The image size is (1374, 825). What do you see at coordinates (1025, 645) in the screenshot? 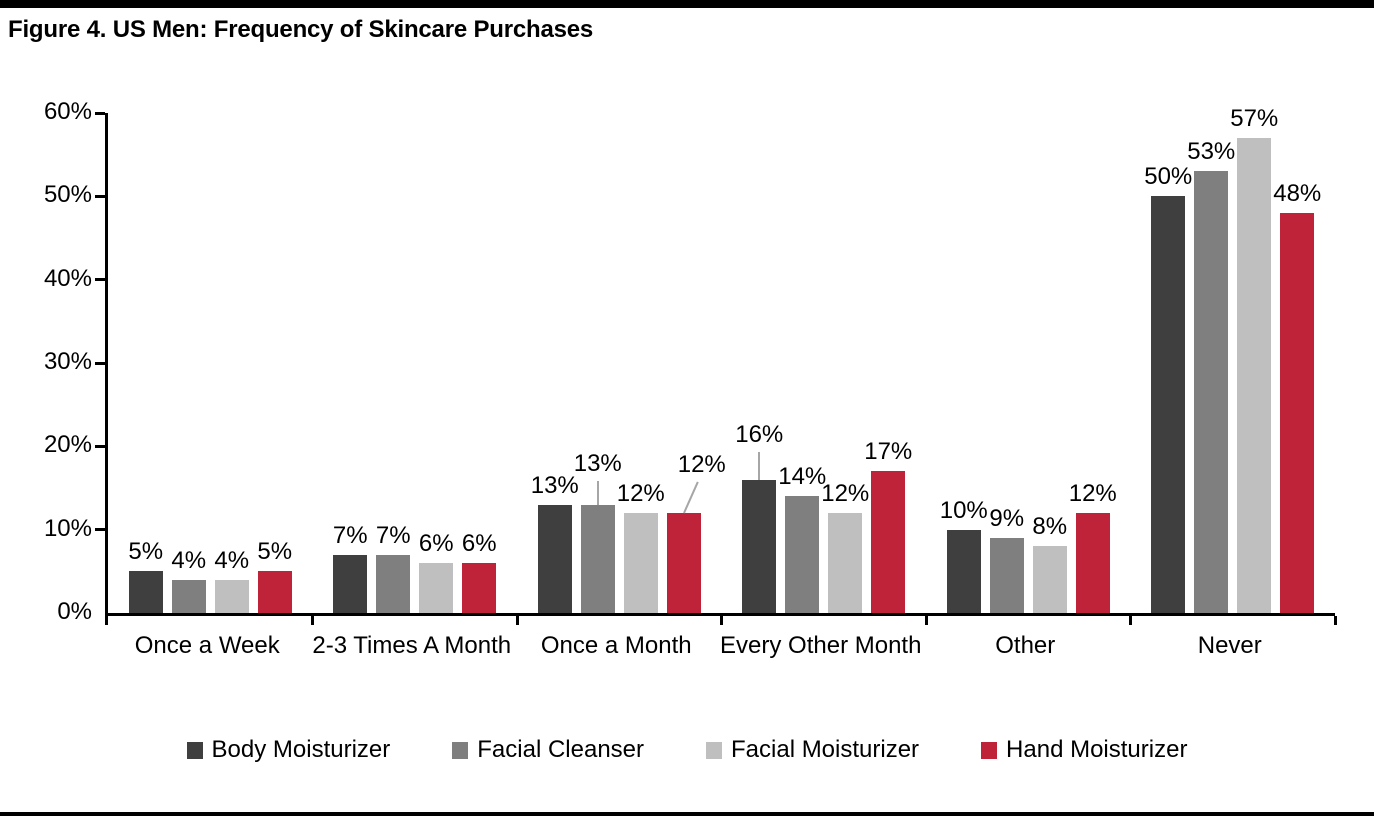
I see `x-axis-category-label: Other` at bounding box center [1025, 645].